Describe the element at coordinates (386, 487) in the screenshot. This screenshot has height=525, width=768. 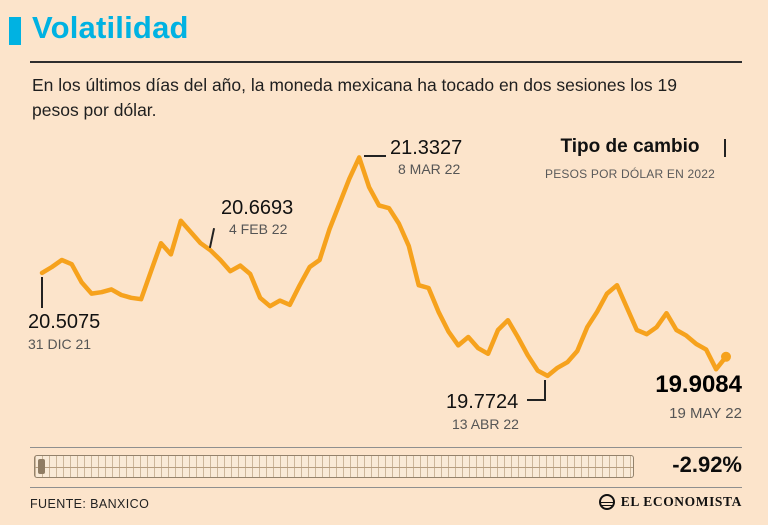
I see `footer-divider` at that location.